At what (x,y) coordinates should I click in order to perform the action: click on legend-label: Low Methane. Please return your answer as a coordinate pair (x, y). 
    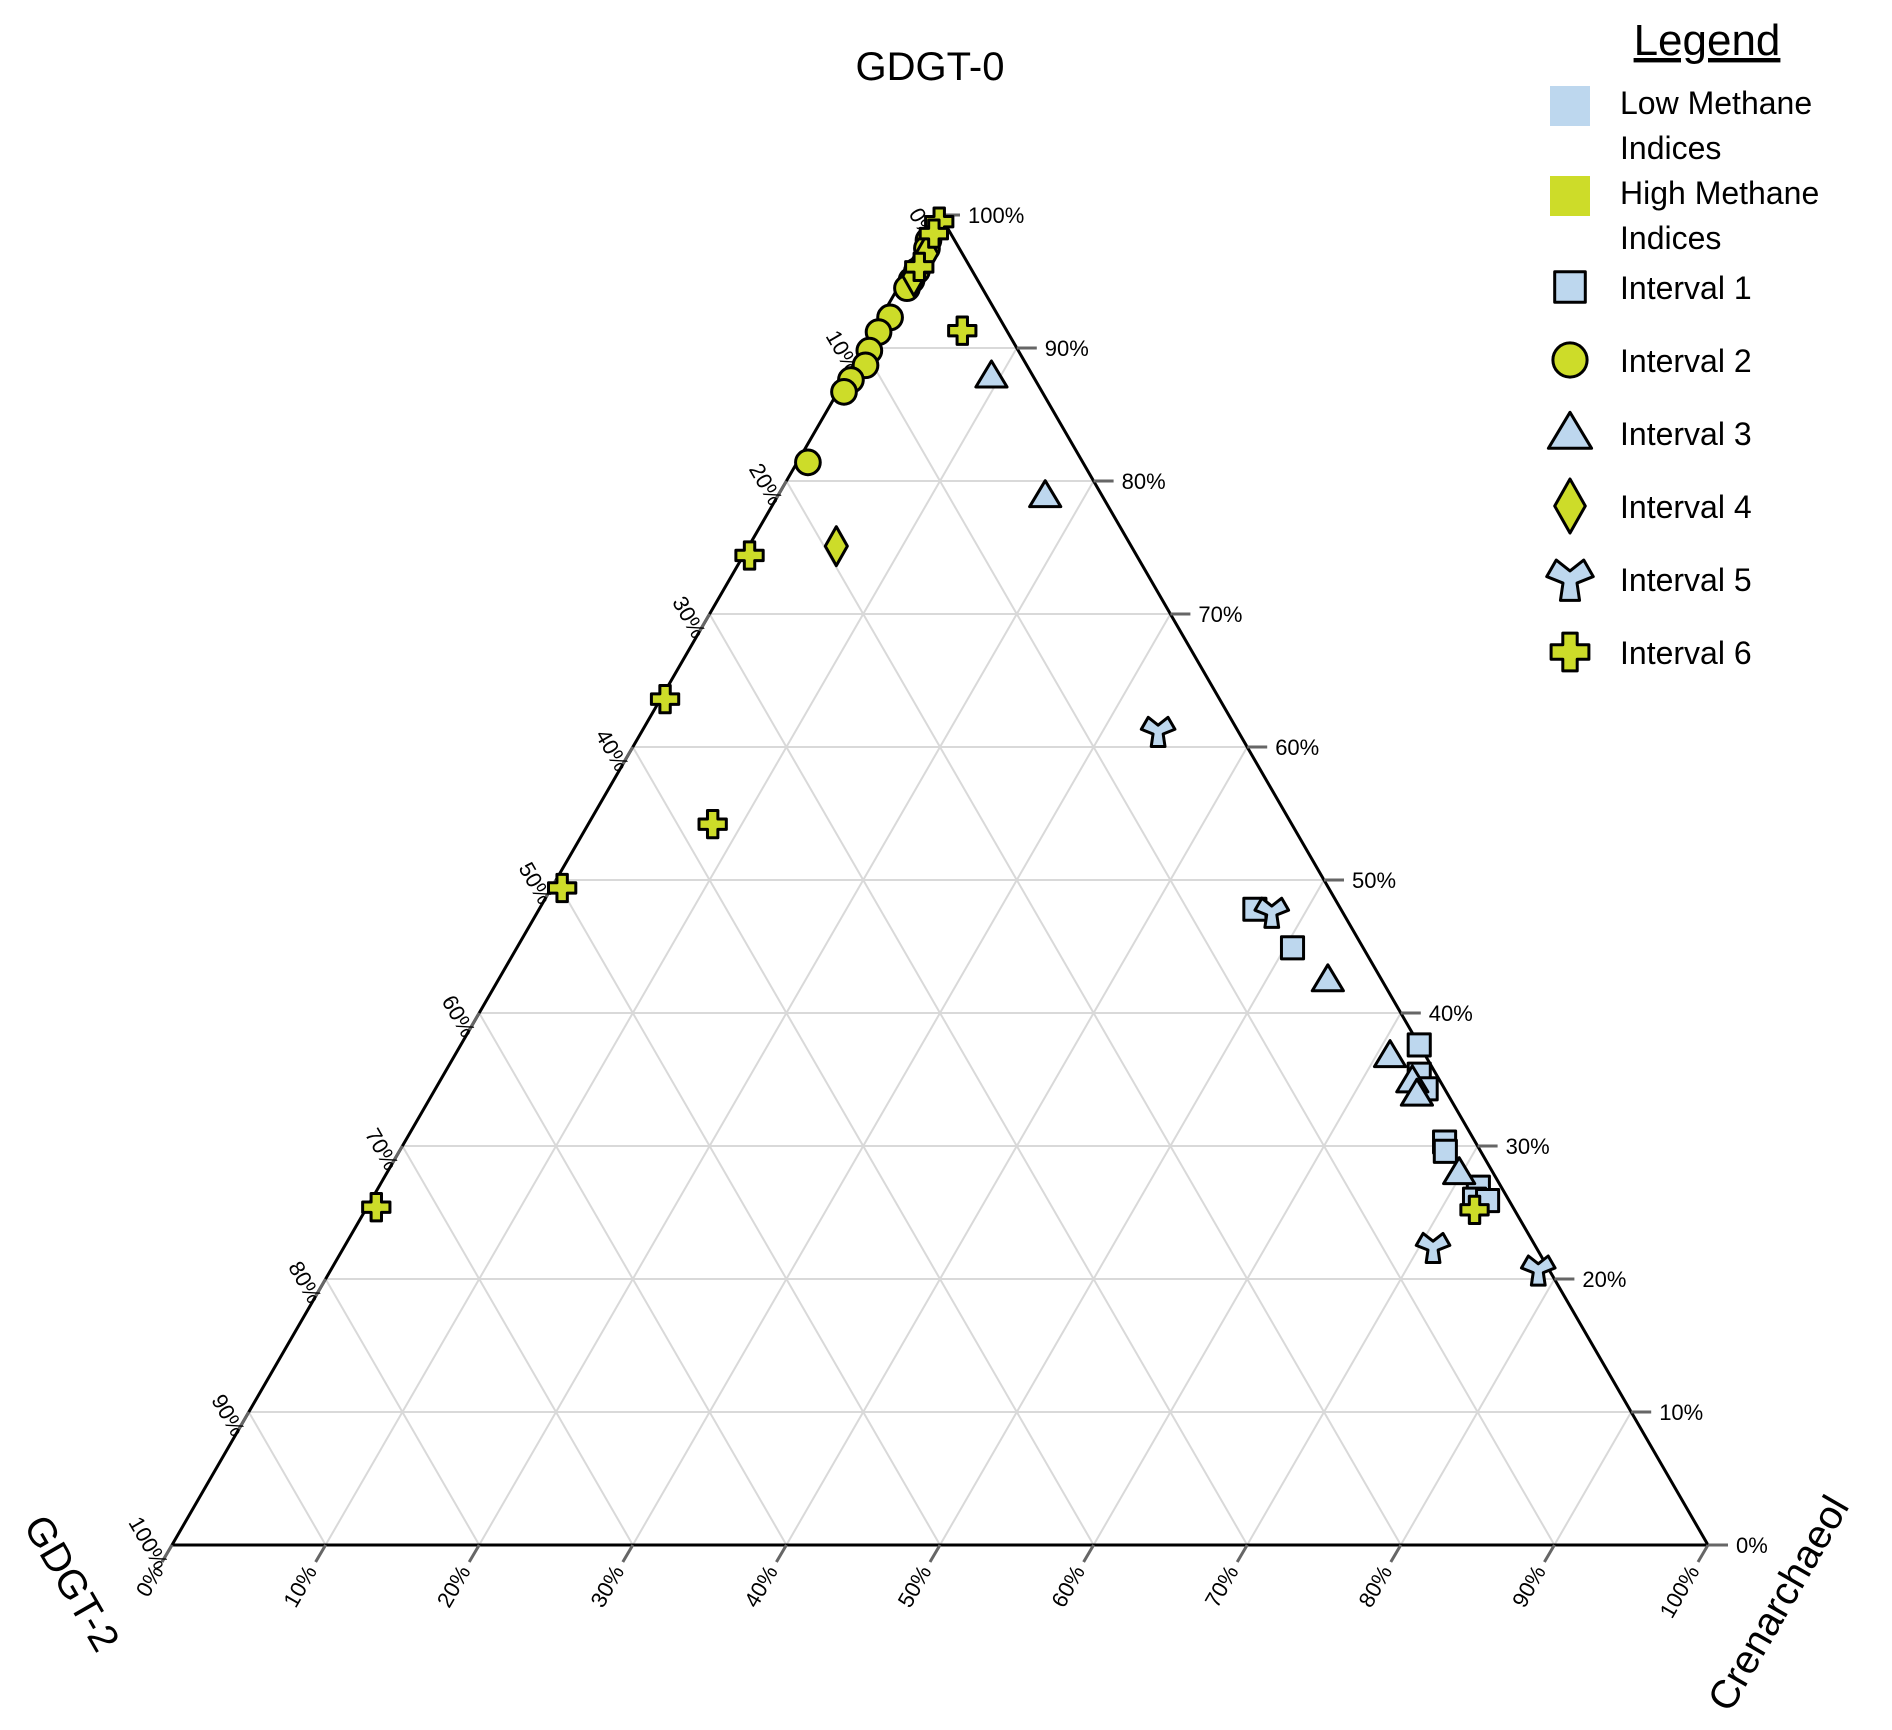
    Looking at the image, I should click on (1716, 103).